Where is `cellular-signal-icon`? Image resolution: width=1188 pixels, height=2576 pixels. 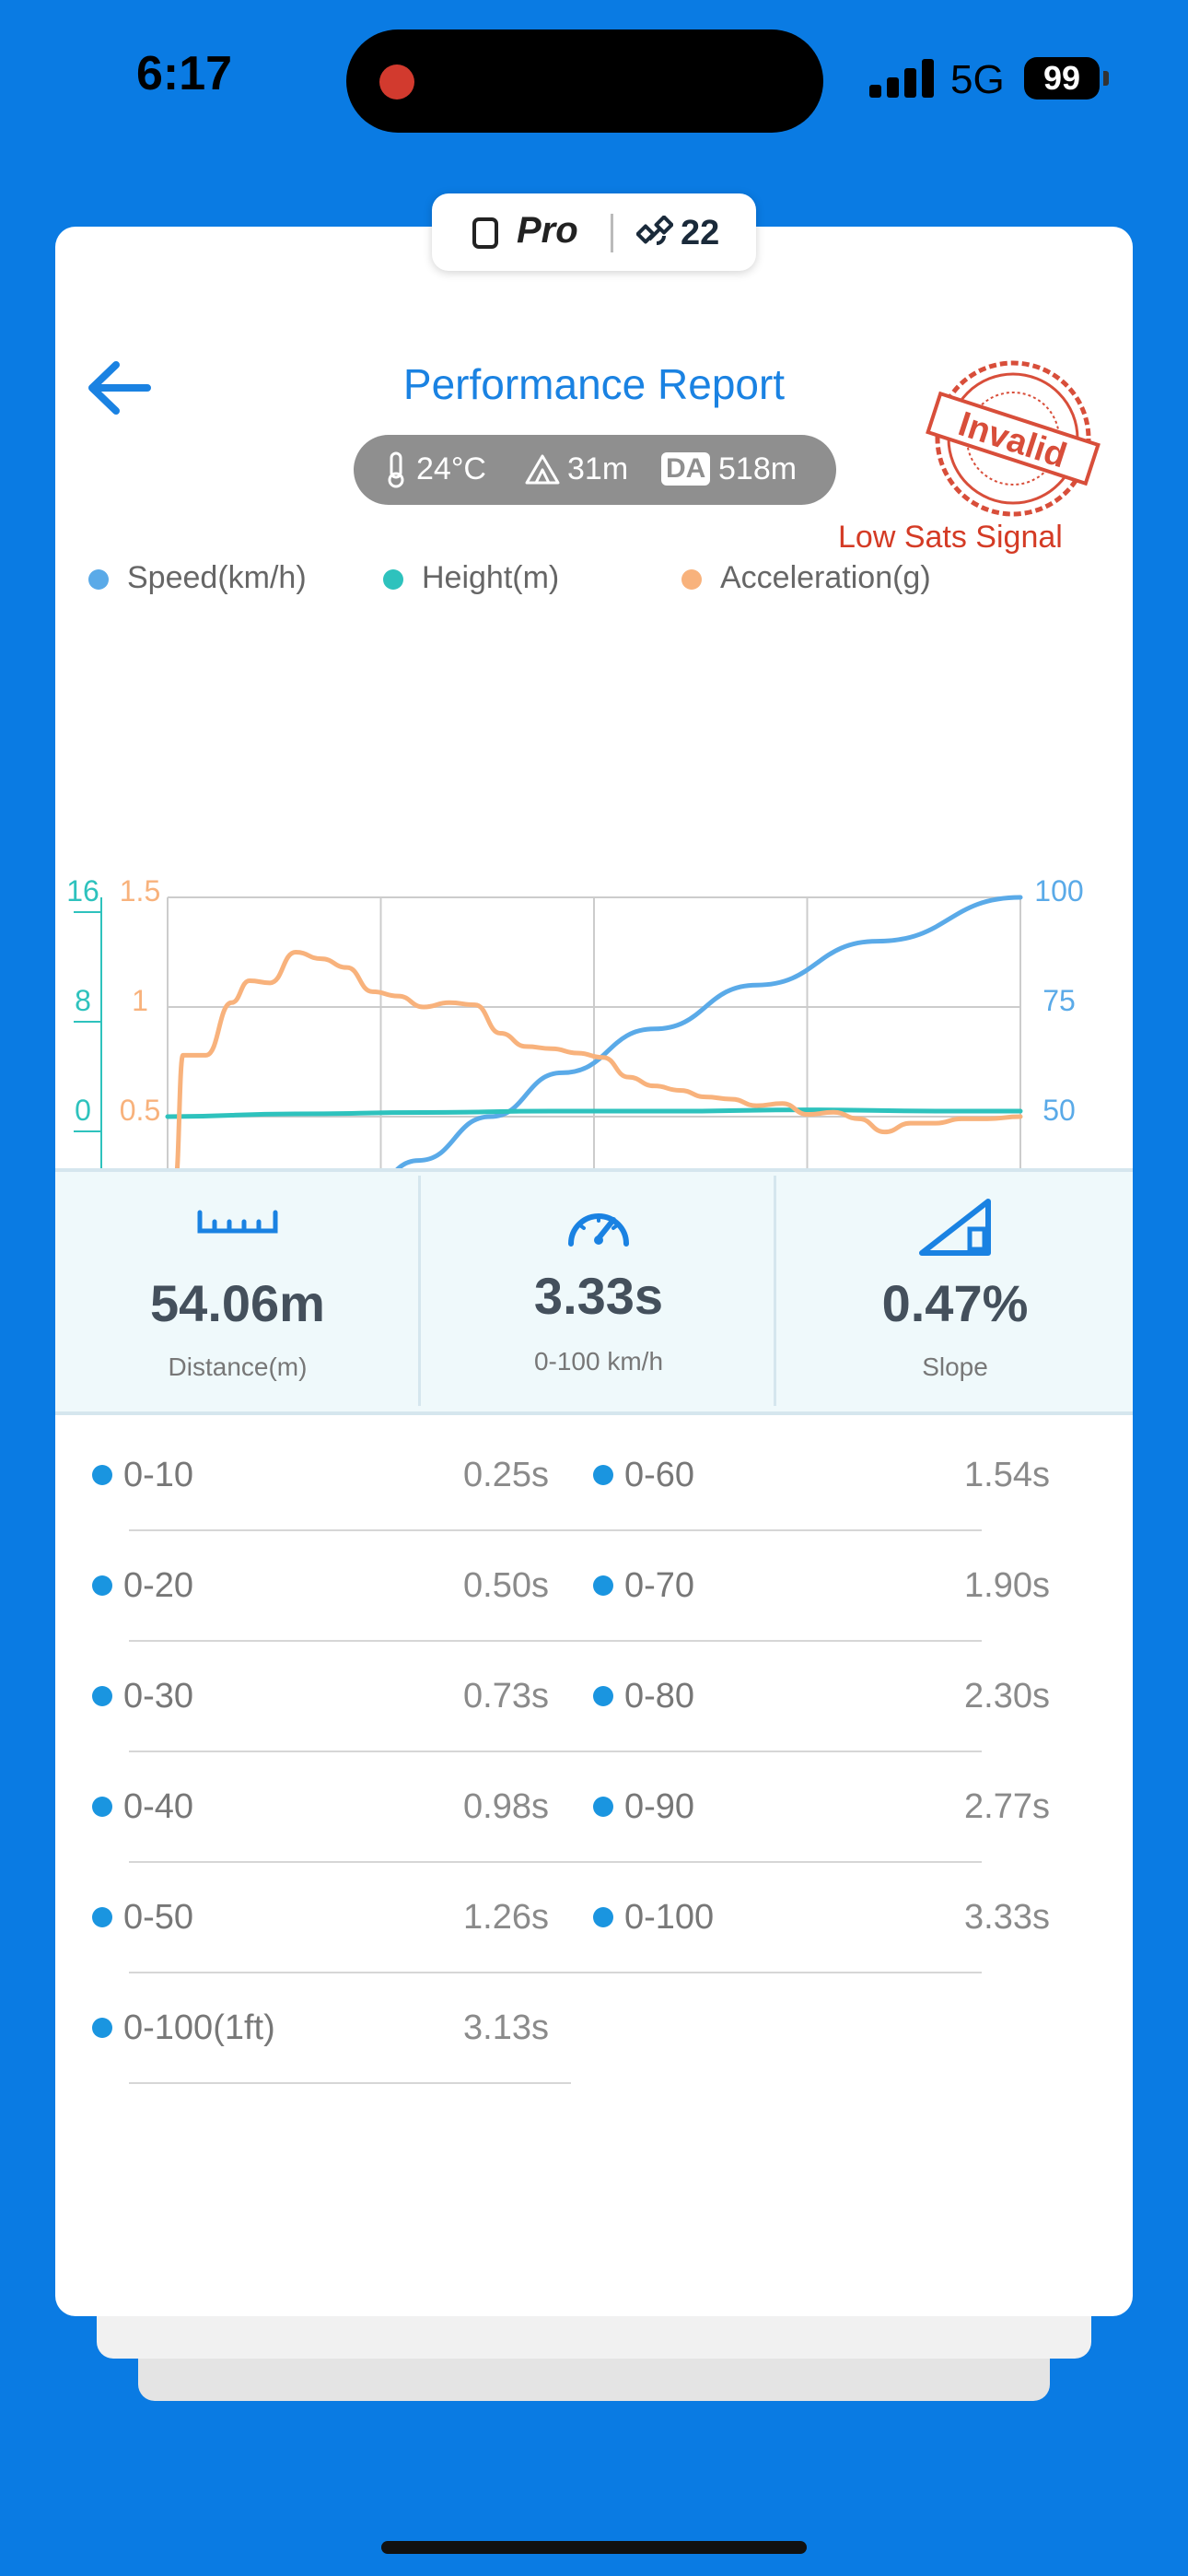
cellular-signal-icon is located at coordinates (901, 78).